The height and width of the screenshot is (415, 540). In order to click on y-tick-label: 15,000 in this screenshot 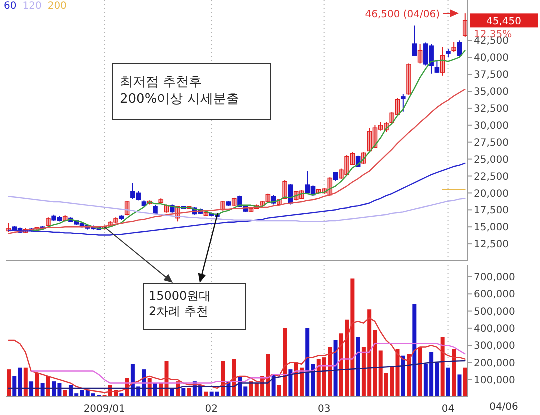, I will do `click(491, 228)`.